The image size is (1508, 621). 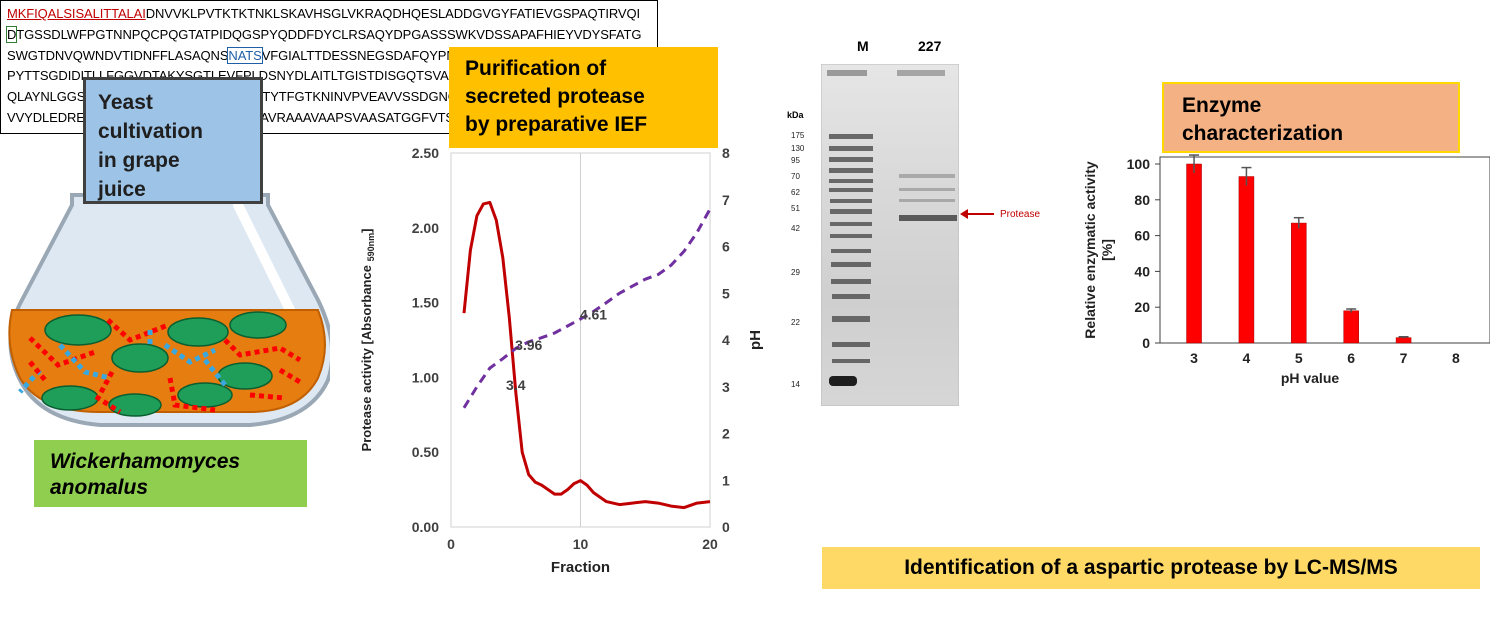 I want to click on cultivation-line: Yeast, so click(x=125, y=102).